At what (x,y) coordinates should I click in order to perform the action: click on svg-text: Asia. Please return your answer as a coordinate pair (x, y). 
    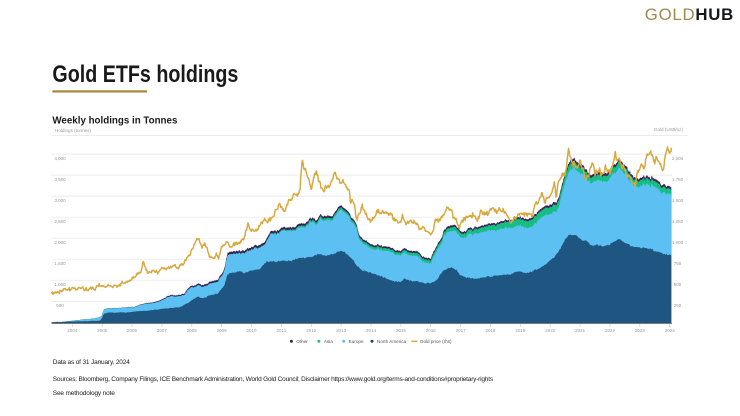
    Looking at the image, I should click on (328, 341).